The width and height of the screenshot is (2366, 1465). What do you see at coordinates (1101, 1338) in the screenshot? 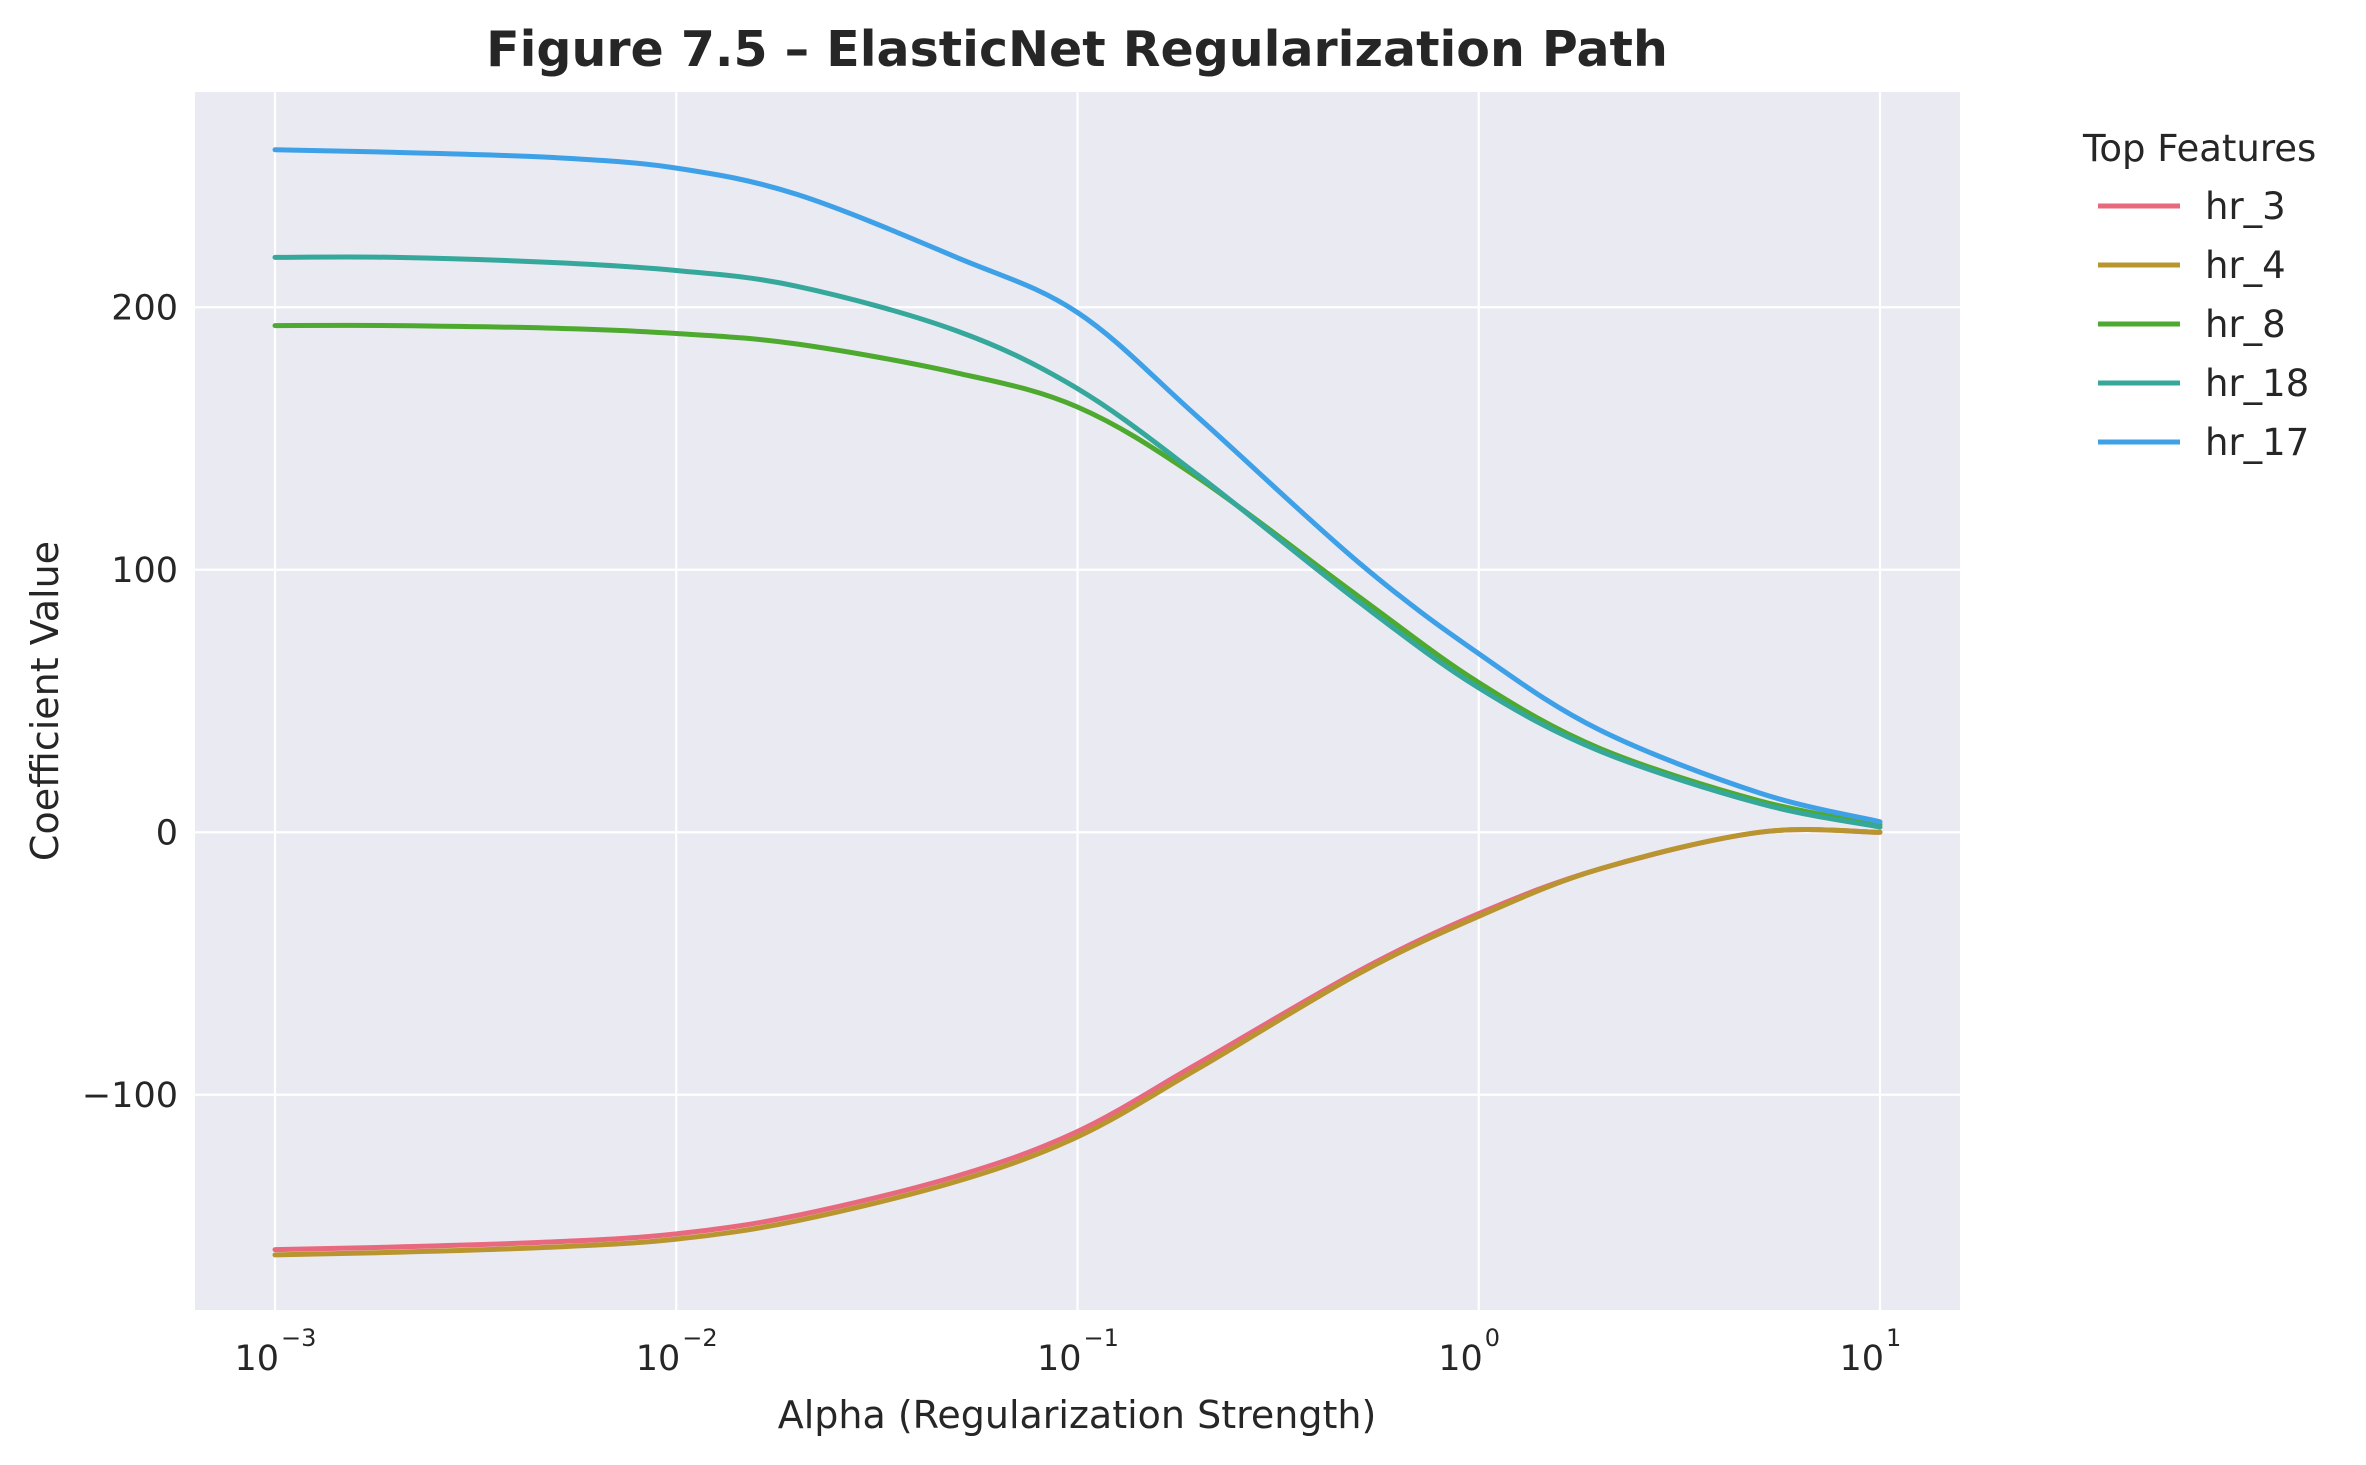
I see `x-tick-exponent: −1` at bounding box center [1101, 1338].